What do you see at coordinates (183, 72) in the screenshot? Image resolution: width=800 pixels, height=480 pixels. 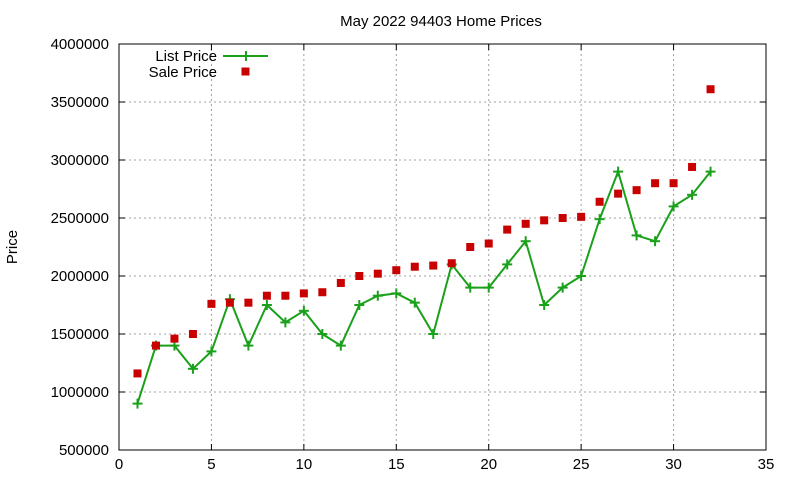 I see `legend-label-sale-price: Sale Price` at bounding box center [183, 72].